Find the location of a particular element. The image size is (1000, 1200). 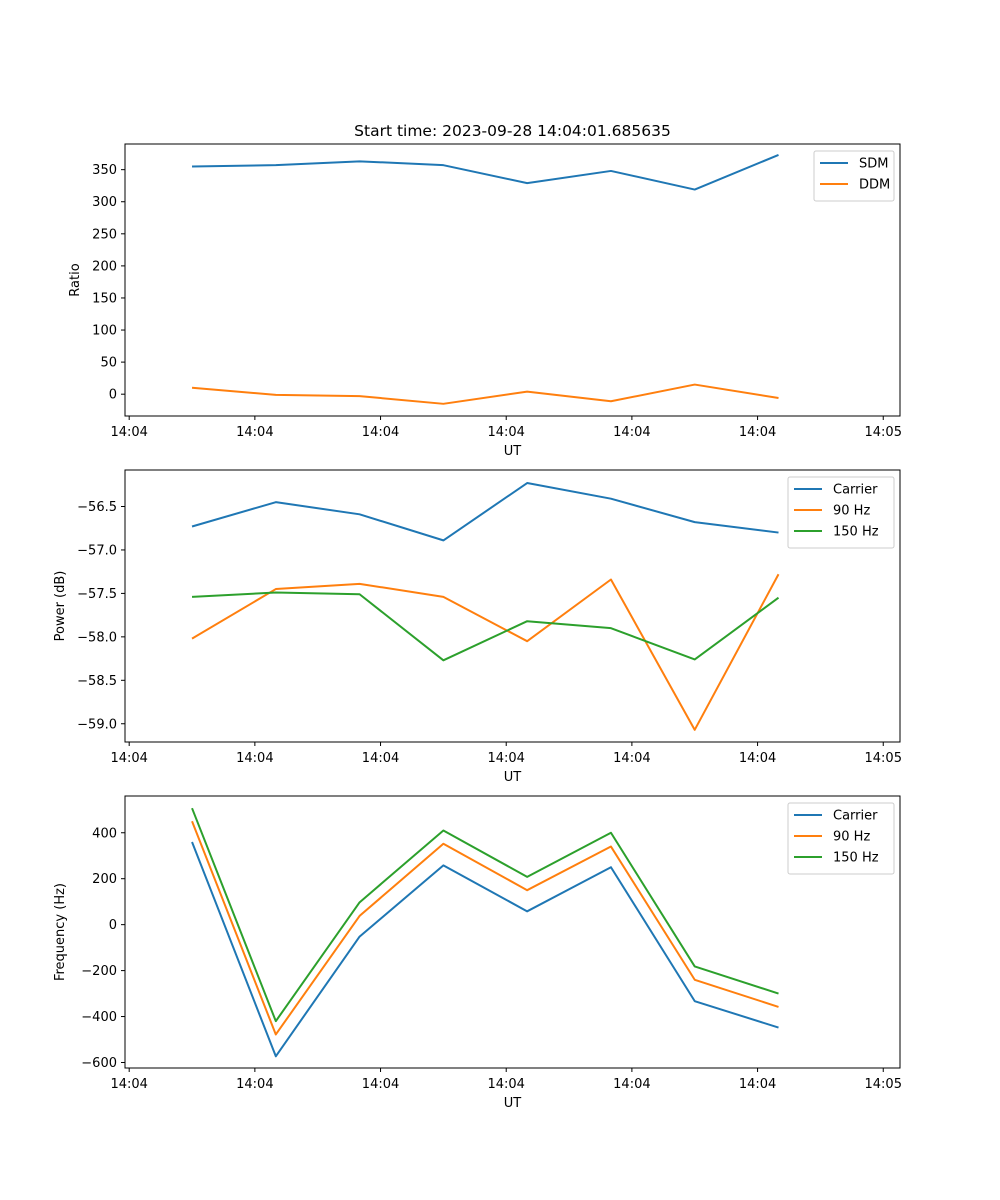

y-tick-label: −58.5 is located at coordinates (97, 681).